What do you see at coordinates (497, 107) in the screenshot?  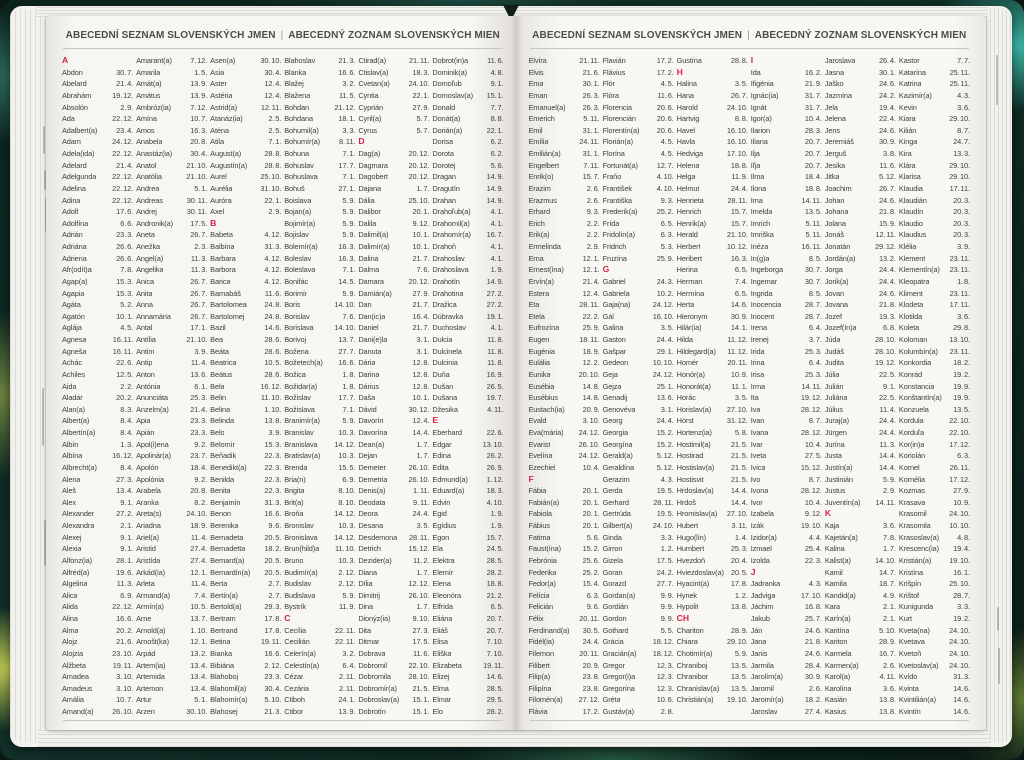 I see `name-day-date: 7. 7.` at bounding box center [497, 107].